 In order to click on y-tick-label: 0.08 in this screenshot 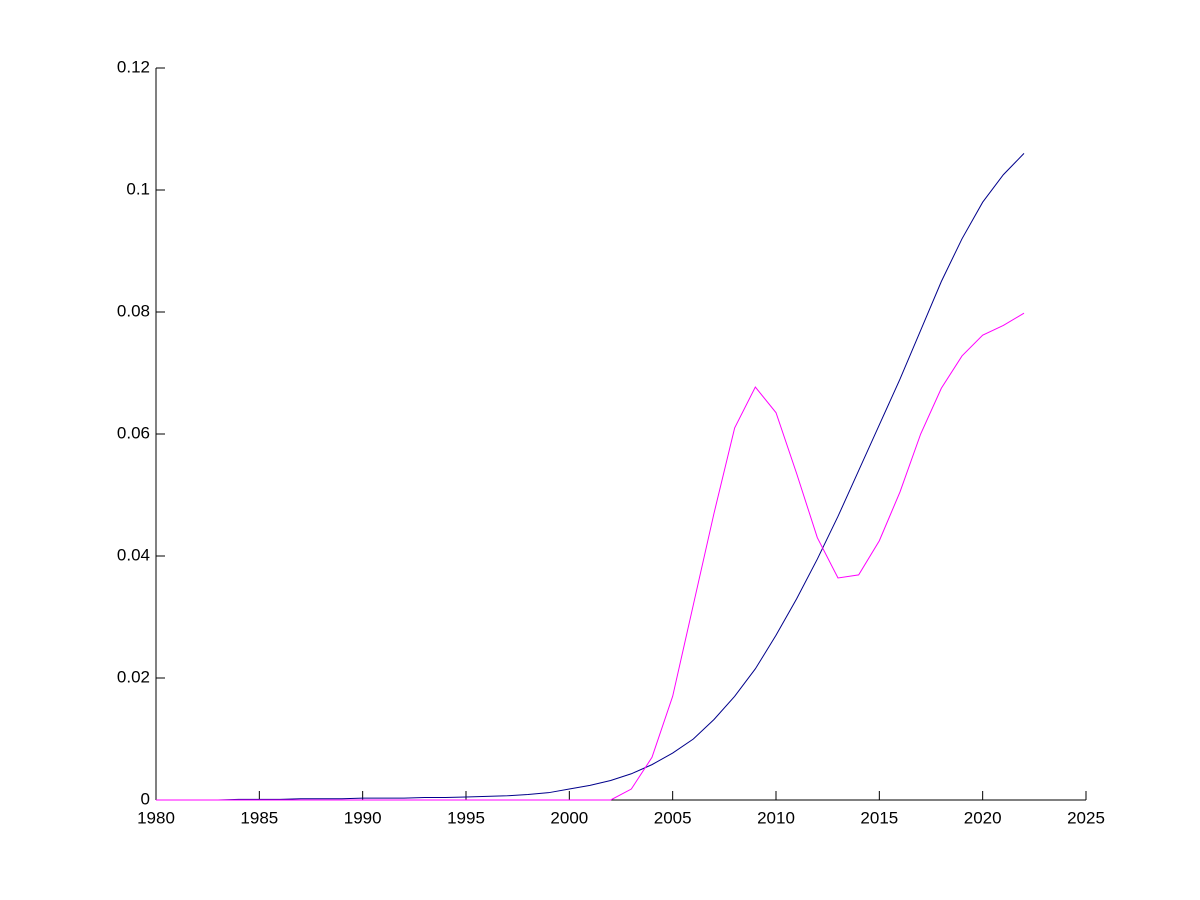, I will do `click(133, 310)`.